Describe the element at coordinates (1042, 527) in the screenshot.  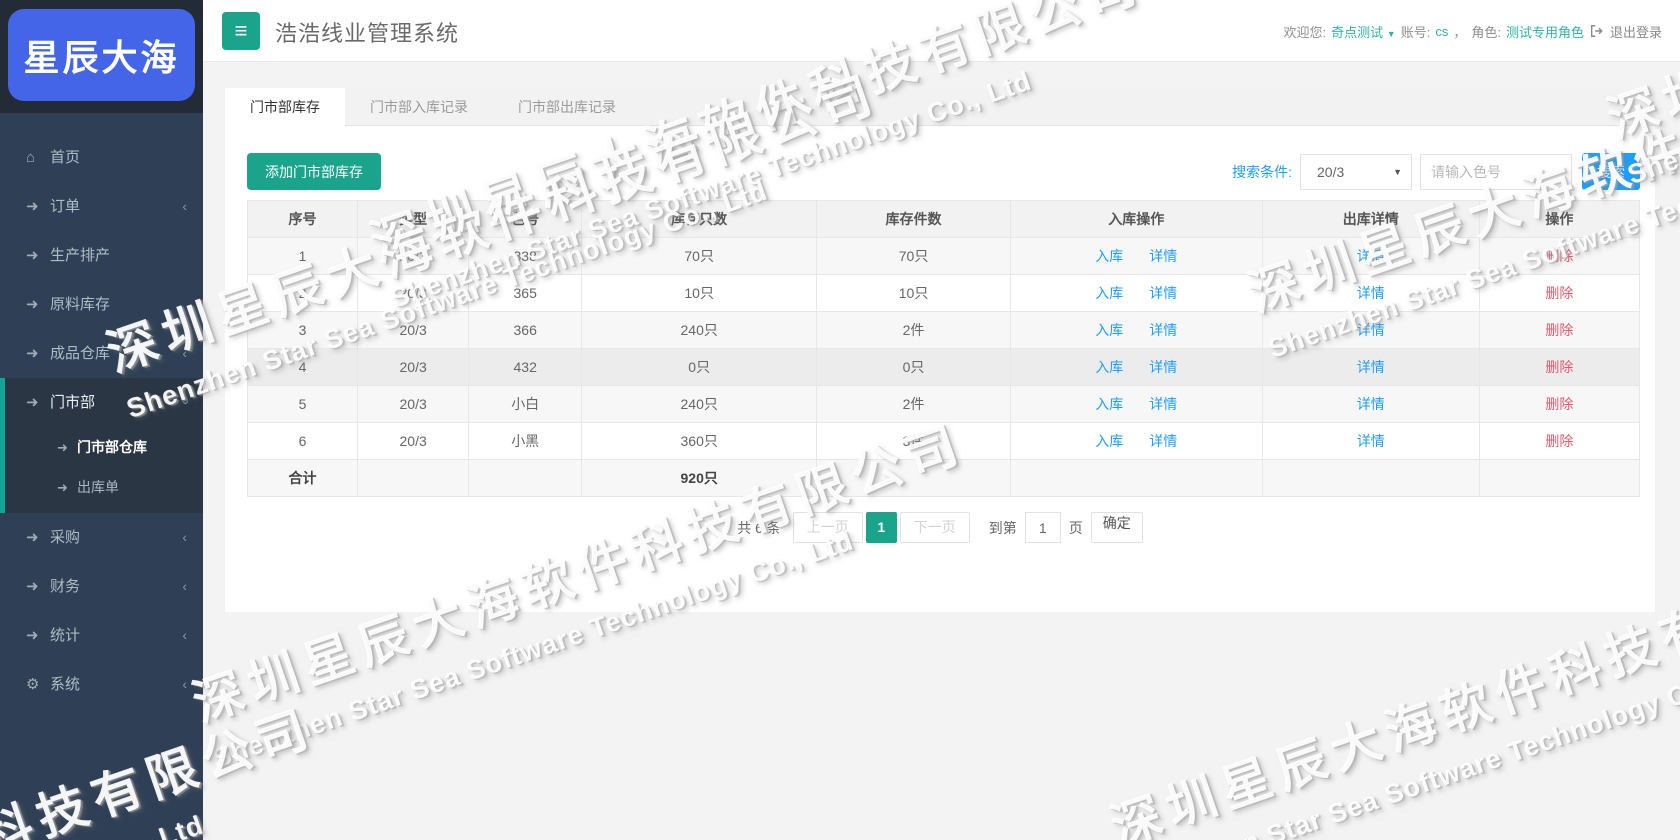
I see `goto-page-input` at that location.